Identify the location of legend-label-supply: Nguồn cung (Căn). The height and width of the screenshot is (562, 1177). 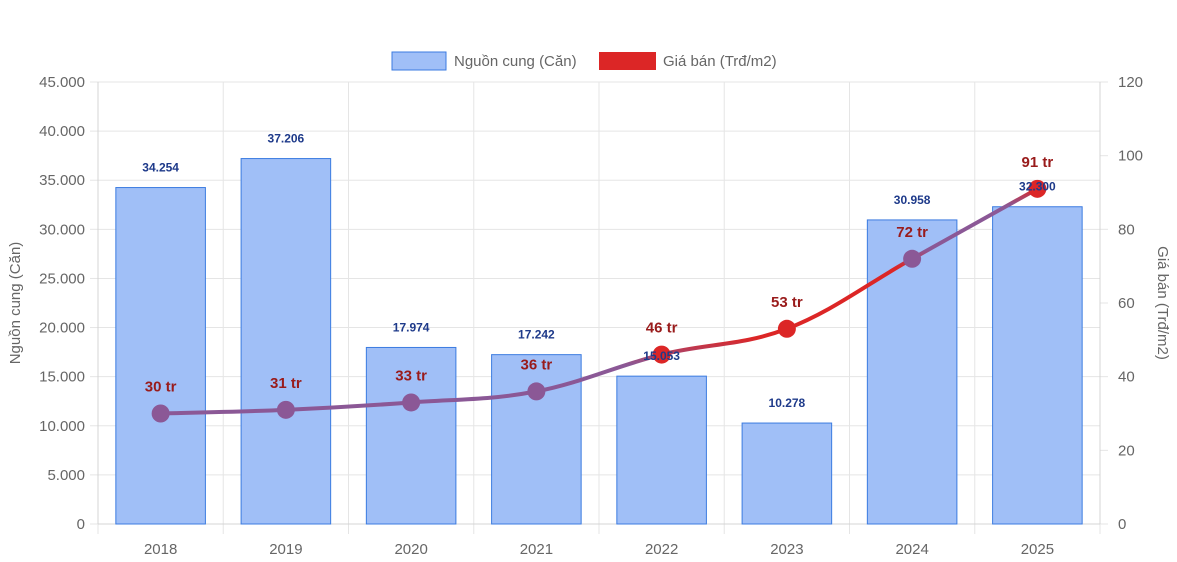
(515, 61).